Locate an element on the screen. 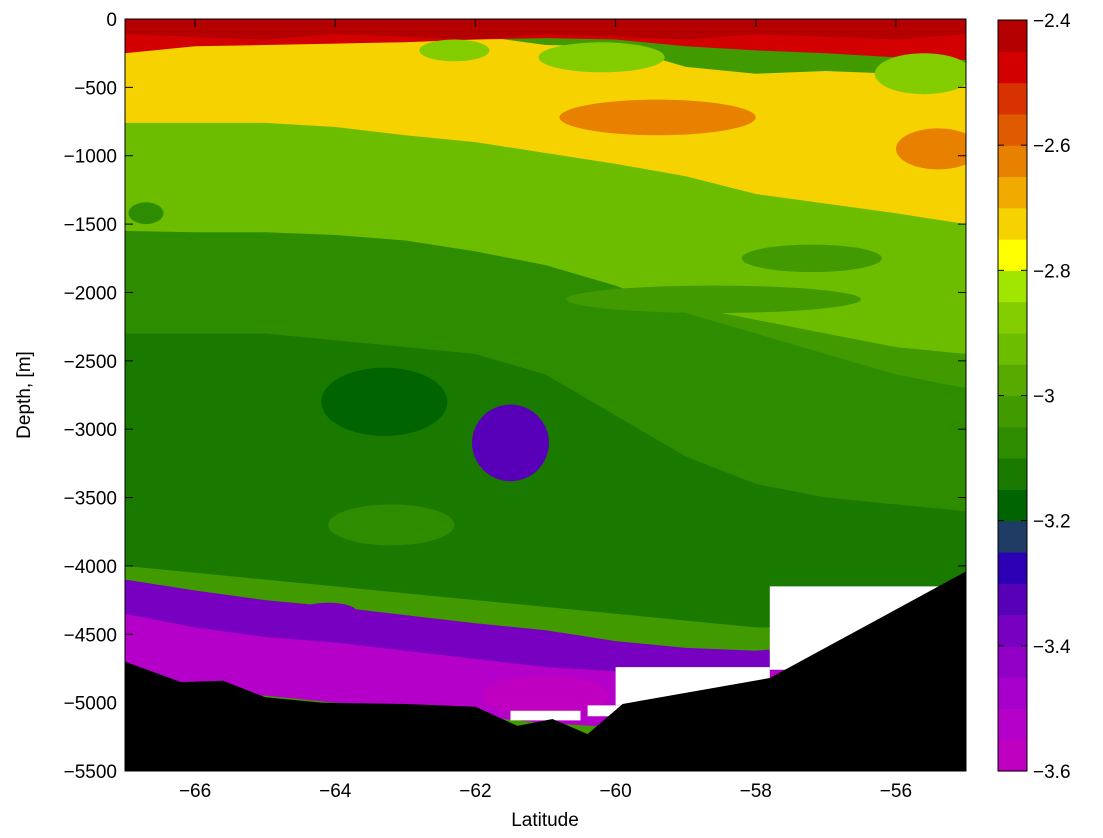  y-axis-label: Depth, [m] is located at coordinates (24, 395).